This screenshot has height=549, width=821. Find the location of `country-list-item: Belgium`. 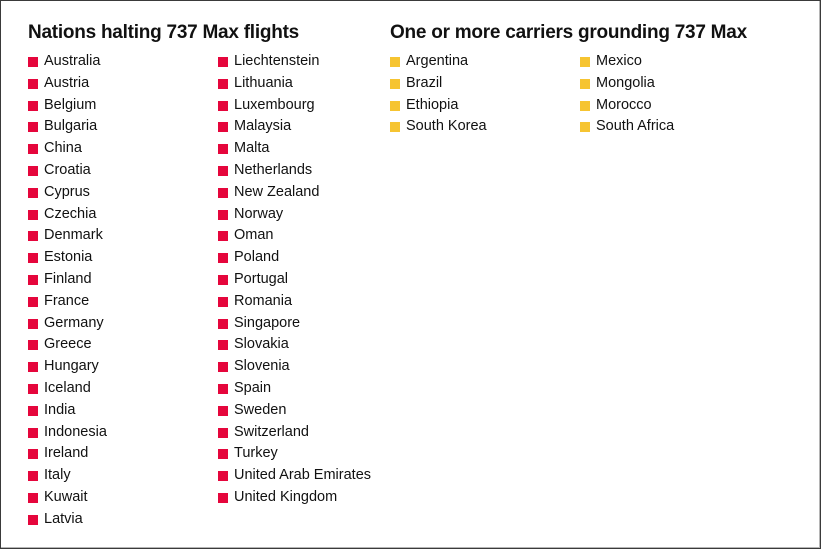

country-list-item: Belgium is located at coordinates (67, 106).